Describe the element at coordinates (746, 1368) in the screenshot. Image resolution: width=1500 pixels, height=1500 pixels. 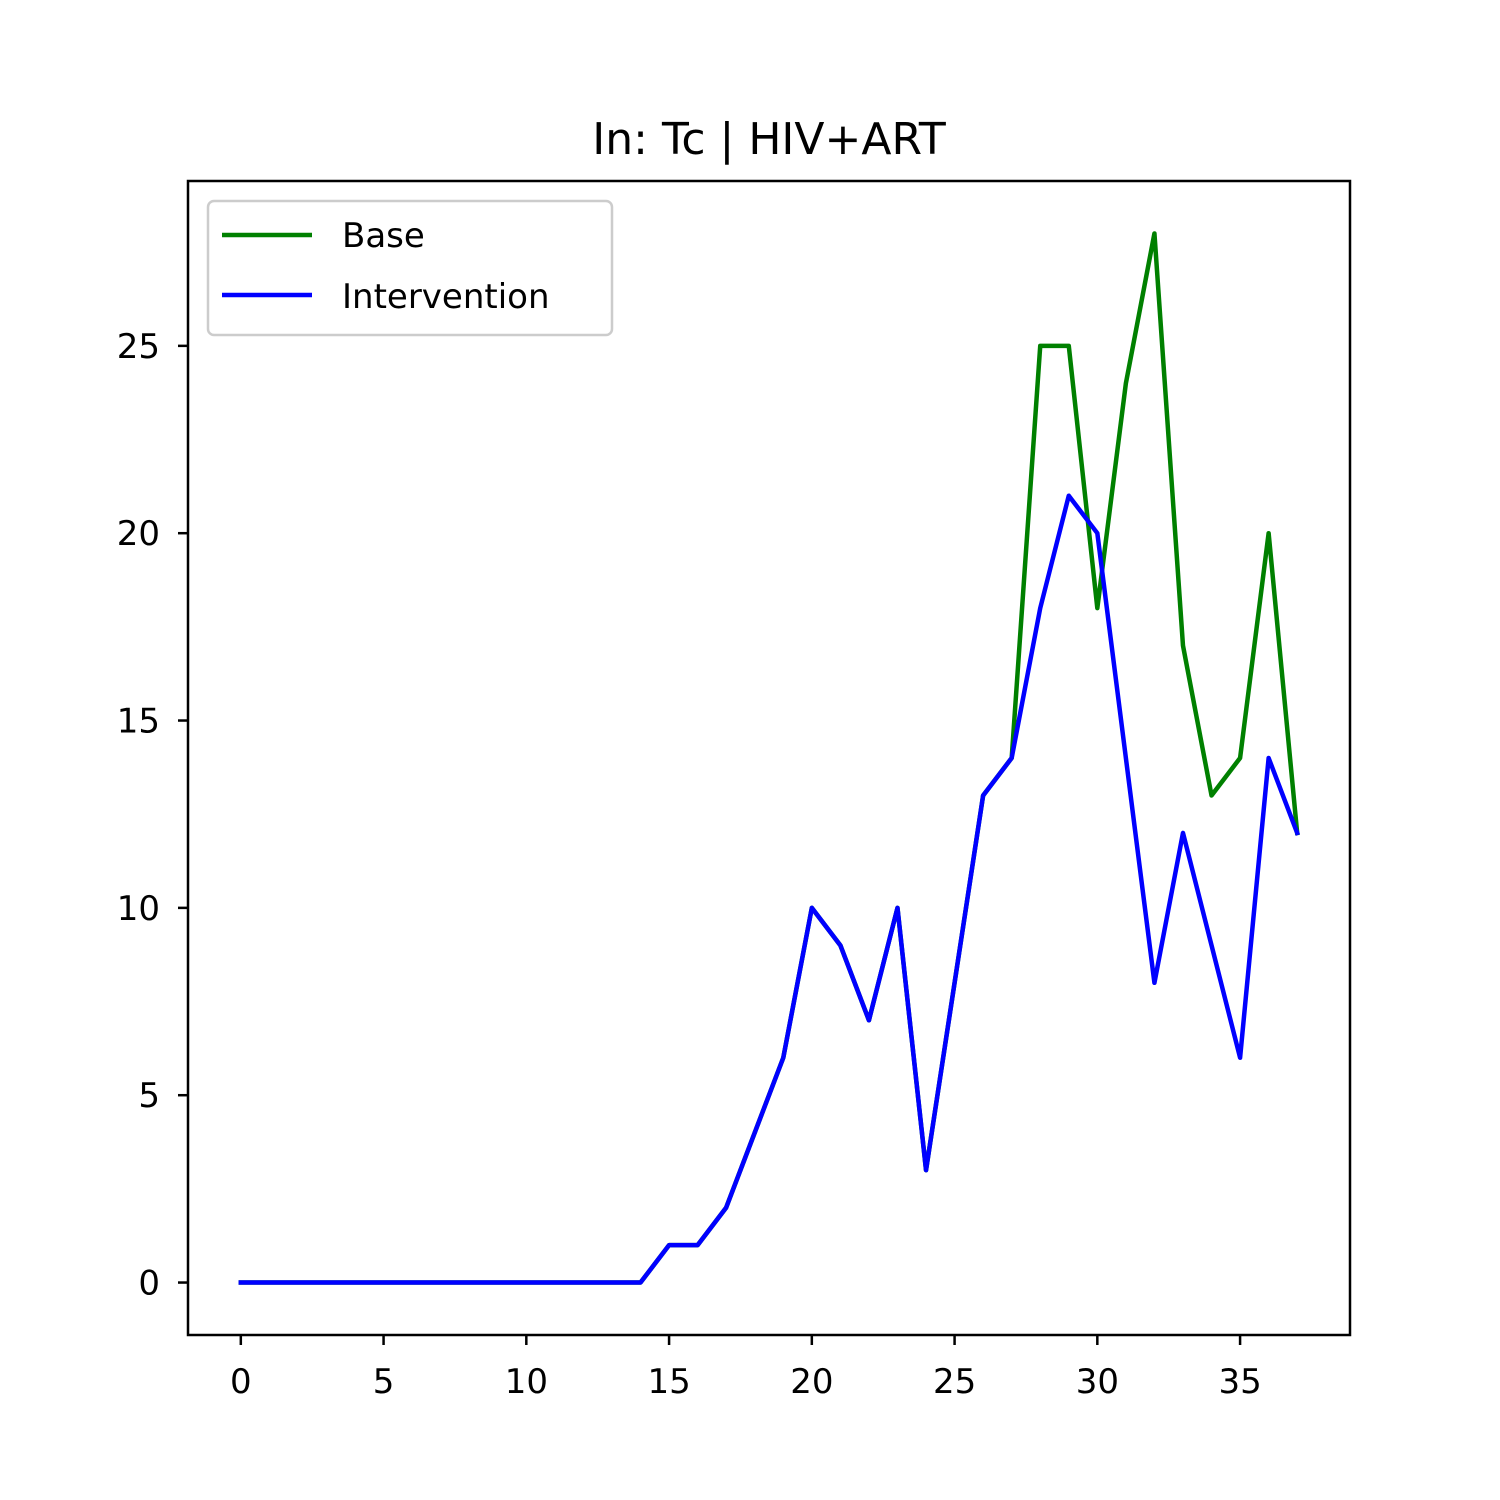
I see `x-axis: 0 5 10 15 20 25 30 35` at that location.